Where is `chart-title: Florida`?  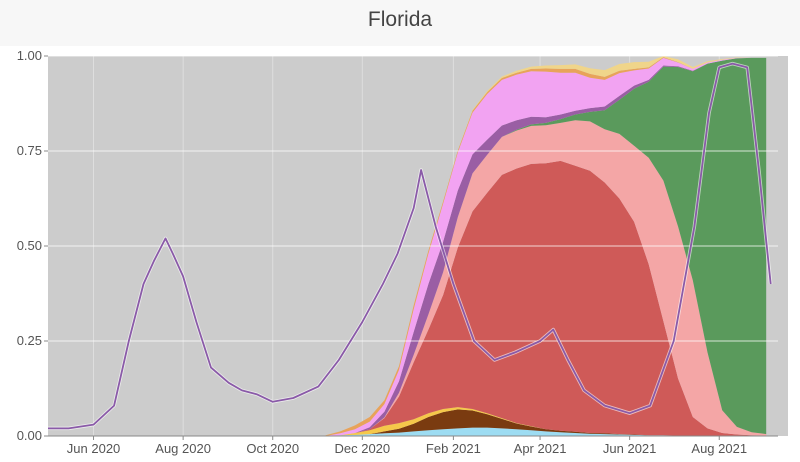 chart-title: Florida is located at coordinates (400, 19).